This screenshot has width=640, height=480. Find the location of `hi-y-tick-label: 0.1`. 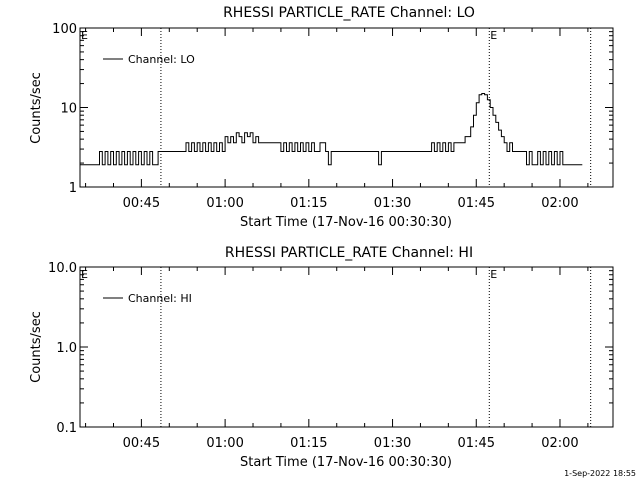

hi-y-tick-label: 0.1 is located at coordinates (66, 428).